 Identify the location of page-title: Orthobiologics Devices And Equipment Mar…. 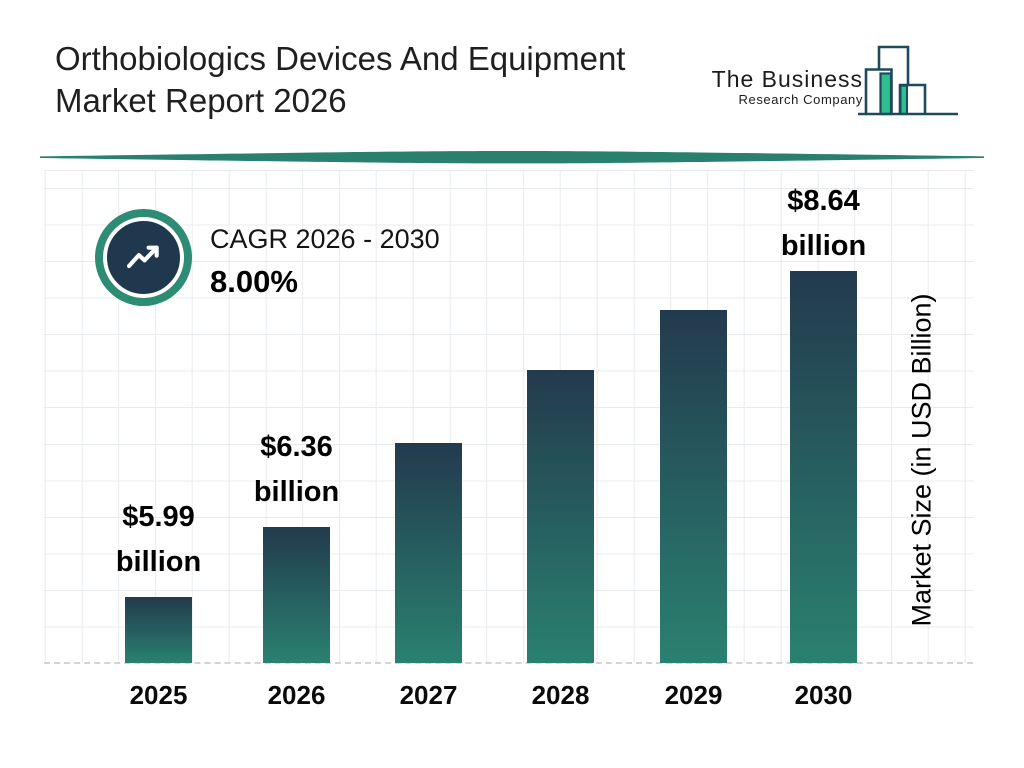
(340, 80).